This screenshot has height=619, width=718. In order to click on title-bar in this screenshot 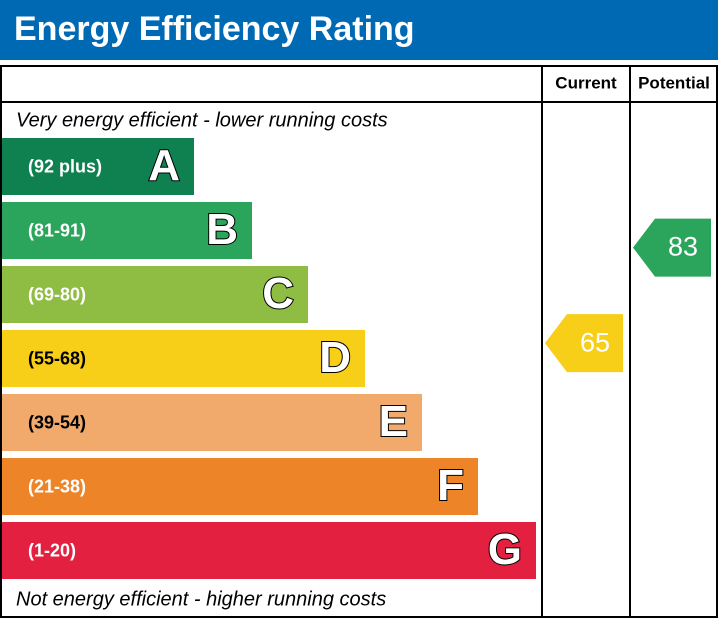, I will do `click(359, 30)`.